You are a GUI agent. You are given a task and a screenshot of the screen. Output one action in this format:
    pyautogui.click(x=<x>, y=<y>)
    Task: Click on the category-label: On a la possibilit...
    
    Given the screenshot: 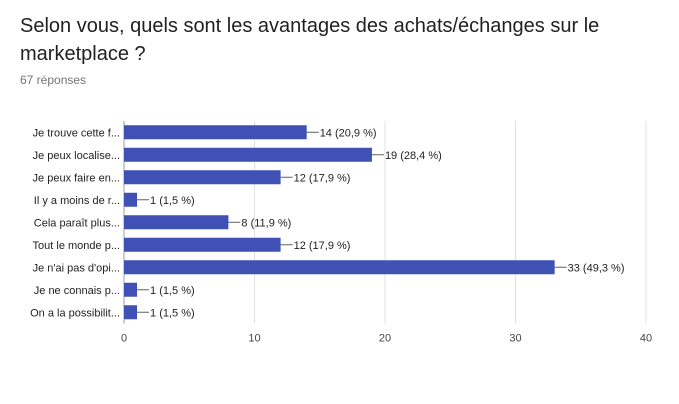 What is the action you would take?
    pyautogui.click(x=75, y=313)
    